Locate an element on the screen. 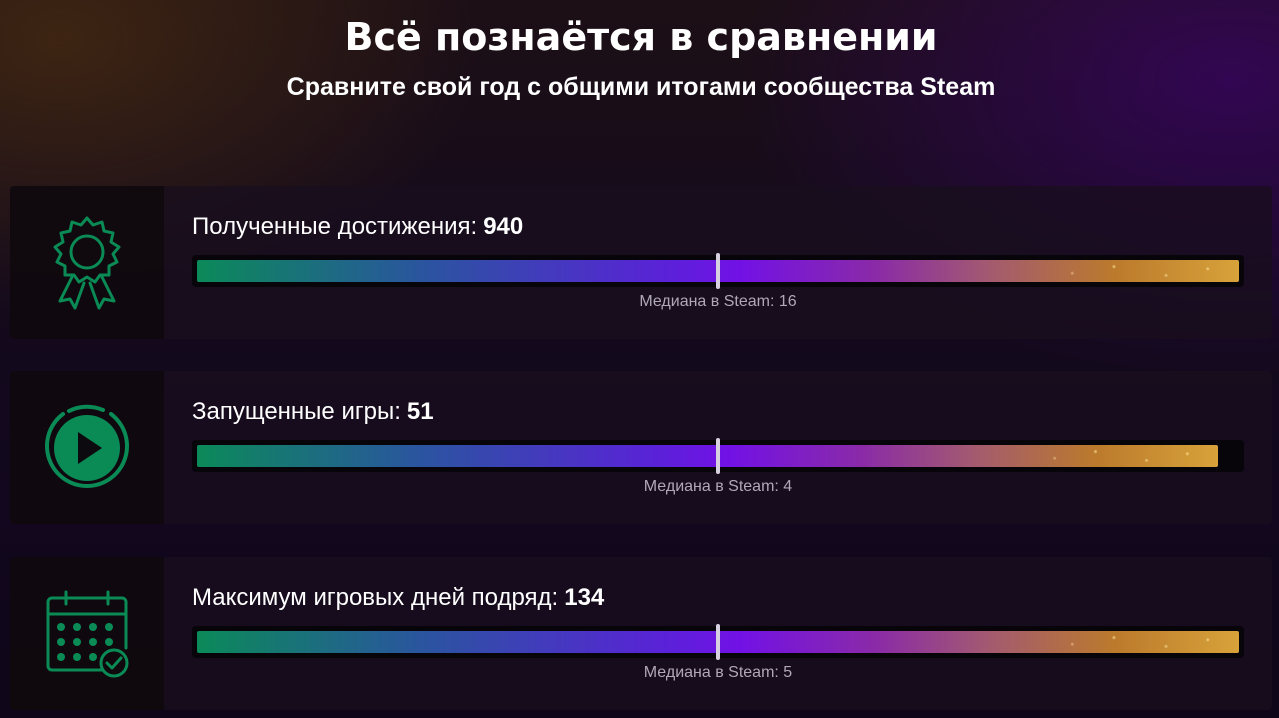 This screenshot has height=718, width=1279. play-circle-icon is located at coordinates (87, 446).